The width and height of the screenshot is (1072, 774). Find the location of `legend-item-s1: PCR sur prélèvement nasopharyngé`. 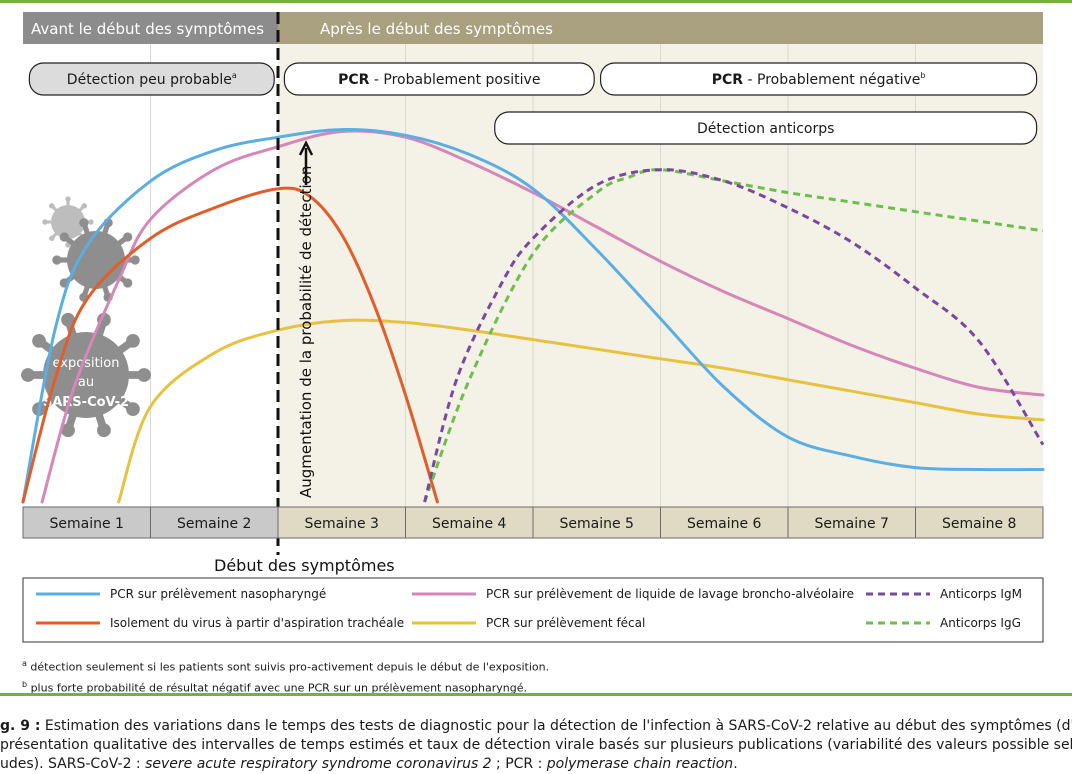

legend-item-s1: PCR sur prélèvement nasopharyngé is located at coordinates (181, 594).